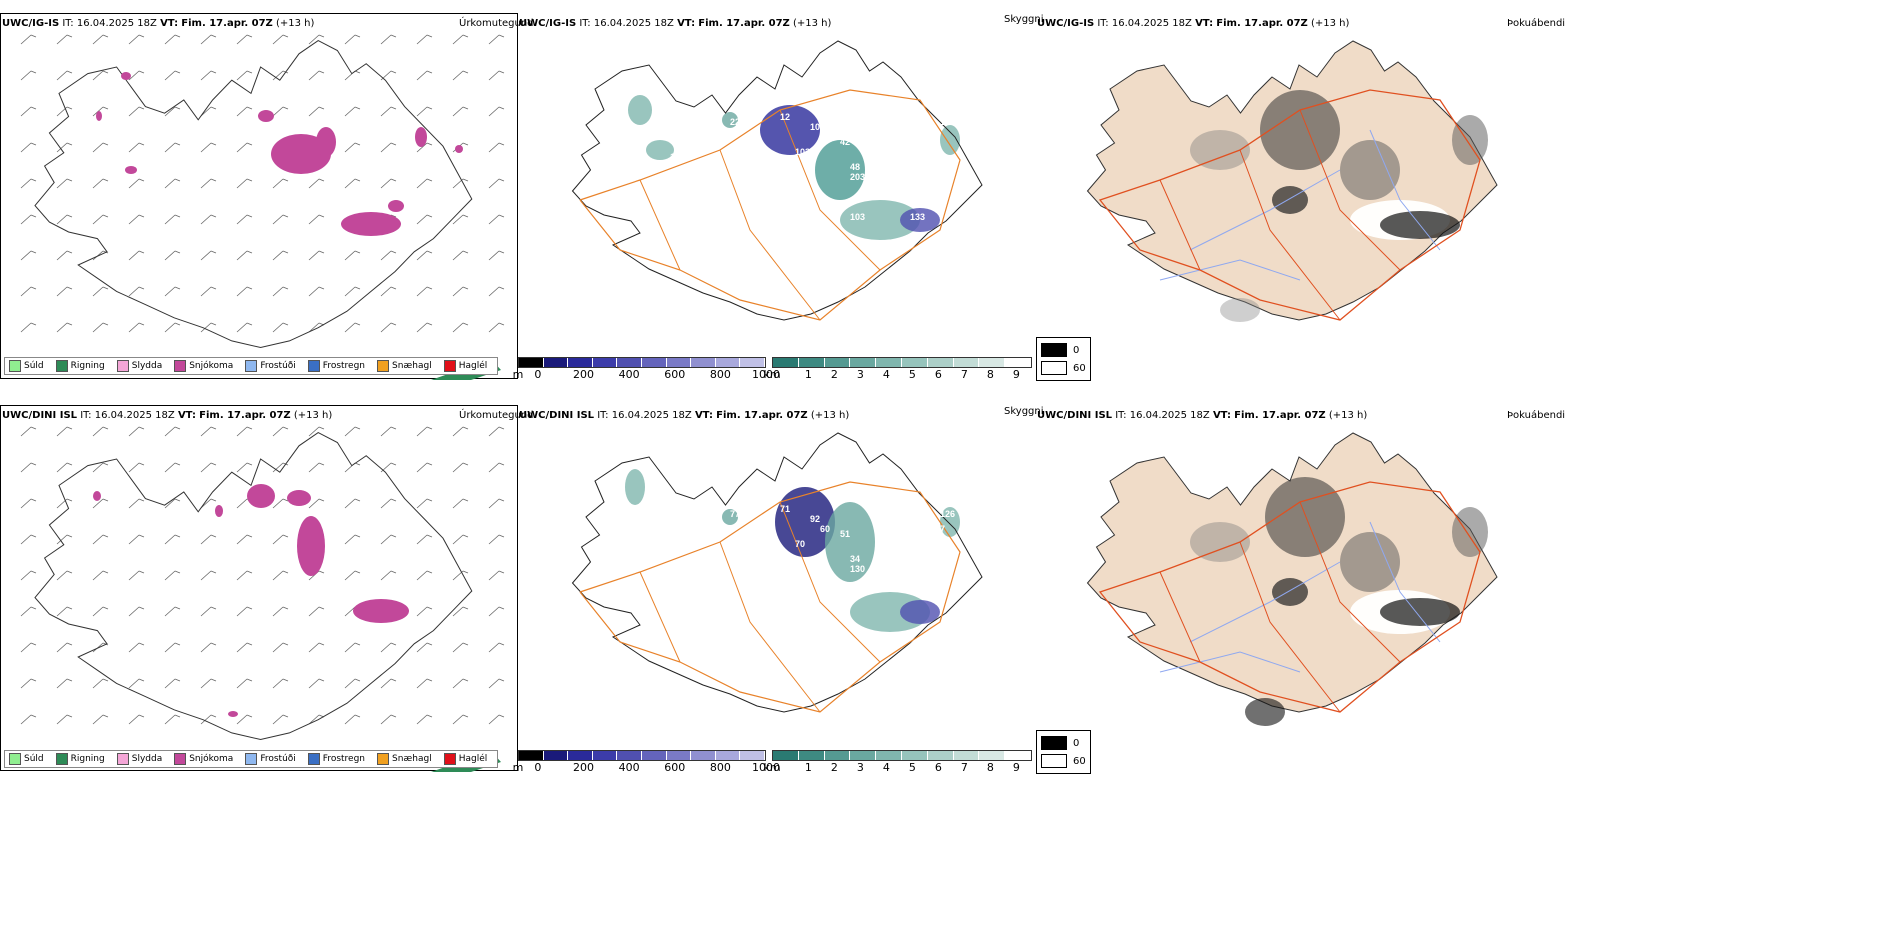  Describe the element at coordinates (675, 767) in the screenshot. I see `colorbar-tick: 600` at that location.